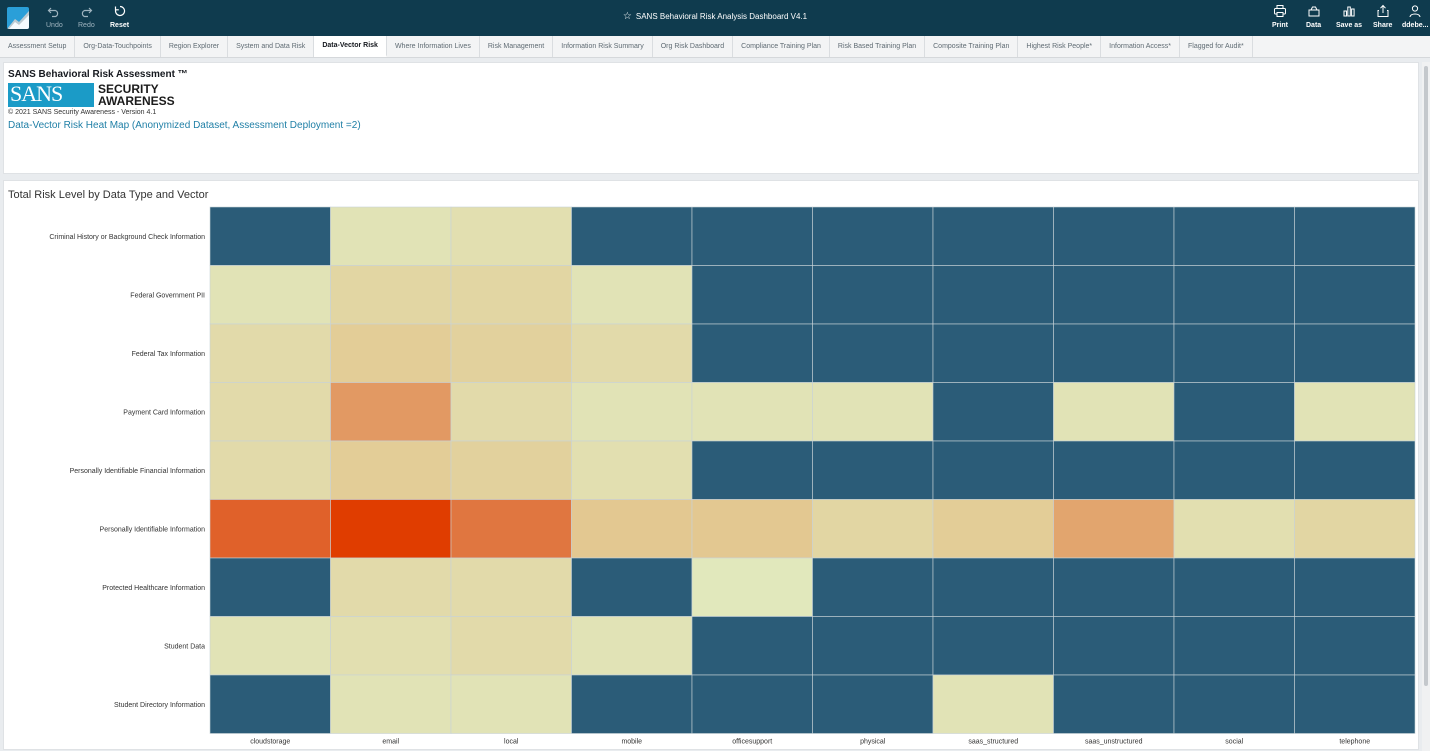 This screenshot has height=751, width=1430. Describe the element at coordinates (603, 46) in the screenshot. I see `tab-information-risk-summary: Information Risk Summary` at that location.